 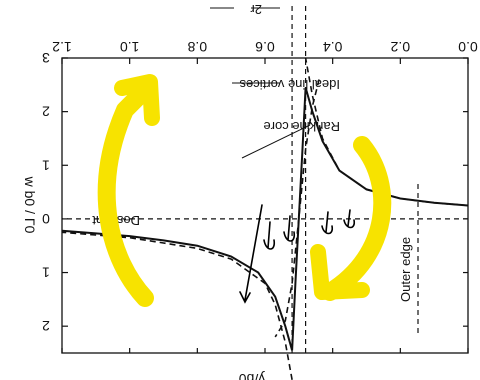 What do you see at coordinates (301, 126) in the screenshot?
I see `annotation-rankine-core: Rankine core` at bounding box center [301, 126].